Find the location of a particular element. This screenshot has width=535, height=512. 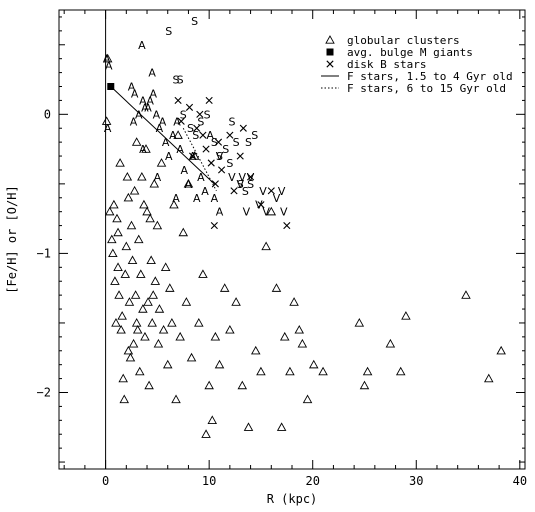

x-tick-label: 30 is located at coordinates (416, 481).